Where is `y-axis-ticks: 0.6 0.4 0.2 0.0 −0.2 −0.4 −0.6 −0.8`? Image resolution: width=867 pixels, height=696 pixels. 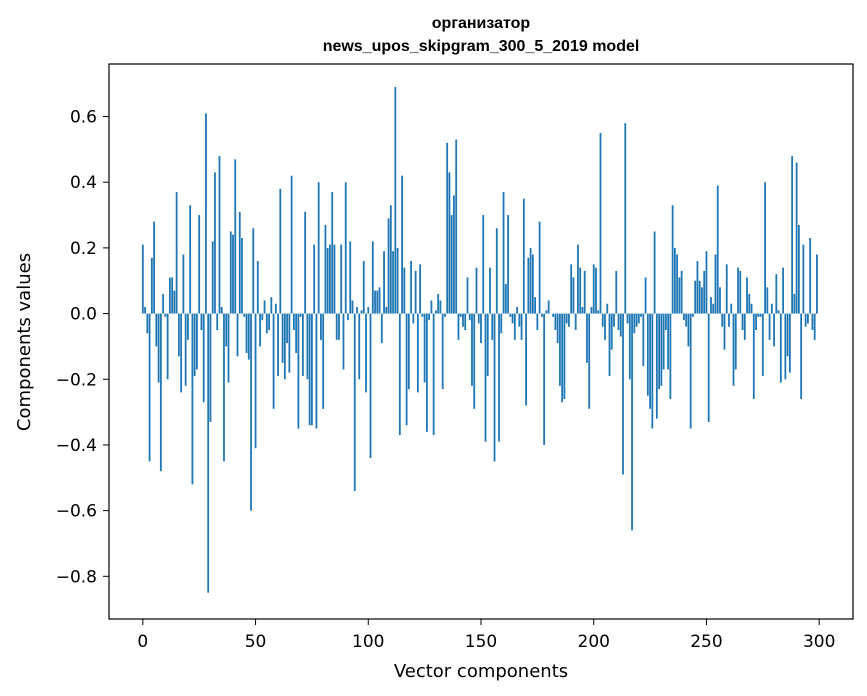 y-axis-ticks: 0.6 0.4 0.2 0.0 −0.2 −0.4 −0.6 −0.8 is located at coordinates (82, 347).